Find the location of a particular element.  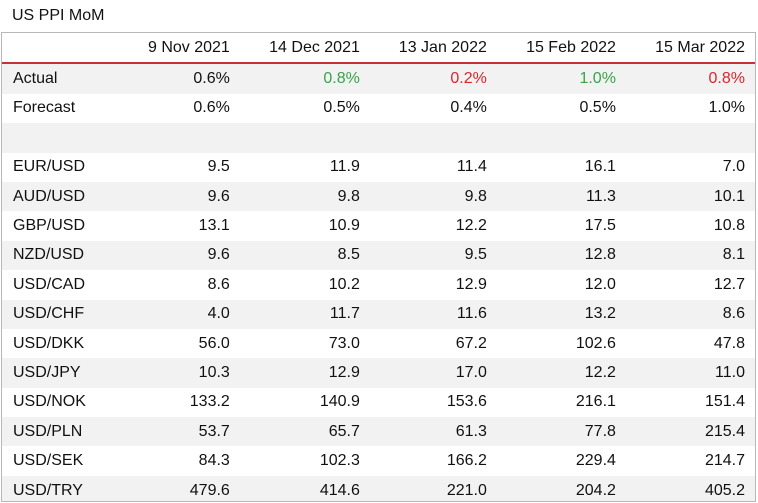

column-header: 15 Feb 2022 is located at coordinates (571, 47).